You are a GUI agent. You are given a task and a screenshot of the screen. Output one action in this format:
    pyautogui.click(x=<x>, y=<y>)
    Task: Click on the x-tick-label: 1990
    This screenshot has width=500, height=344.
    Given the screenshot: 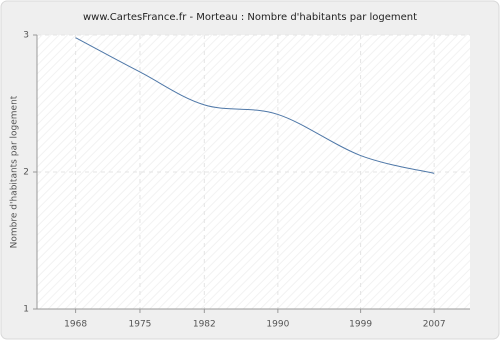 What is the action you would take?
    pyautogui.click(x=277, y=325)
    